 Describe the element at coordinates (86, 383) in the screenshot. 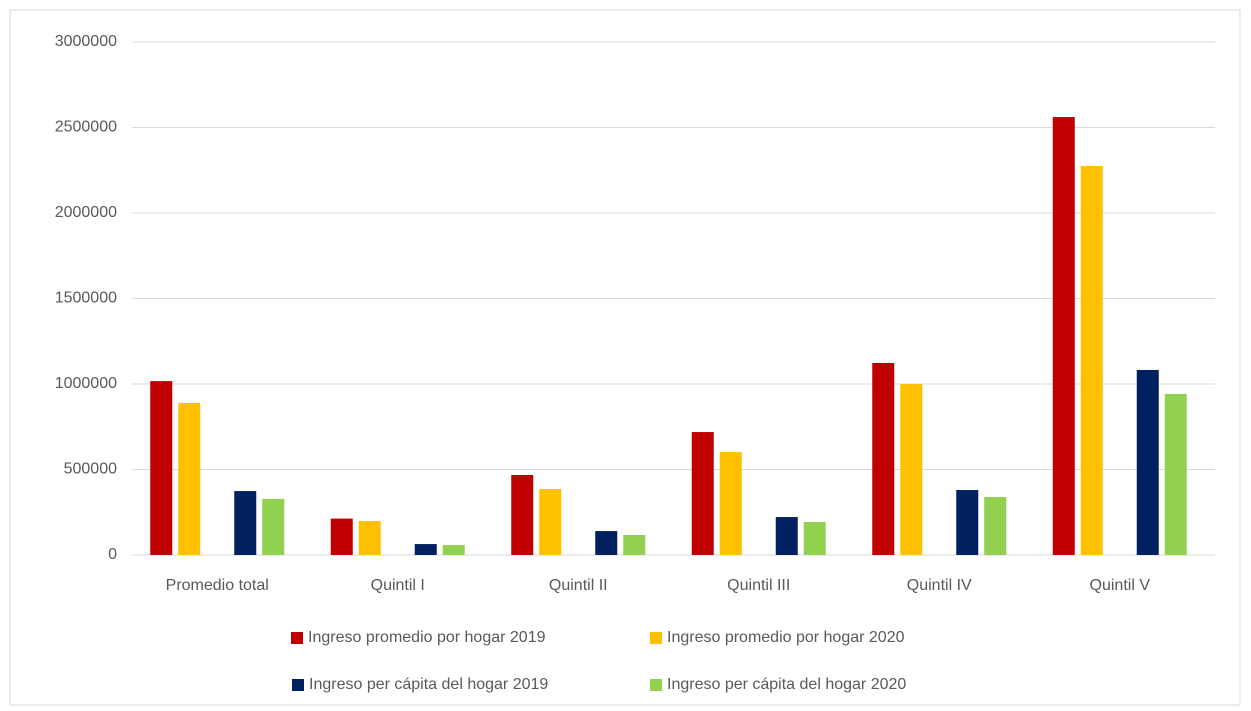

I see `y-tick-label: 1000000` at that location.